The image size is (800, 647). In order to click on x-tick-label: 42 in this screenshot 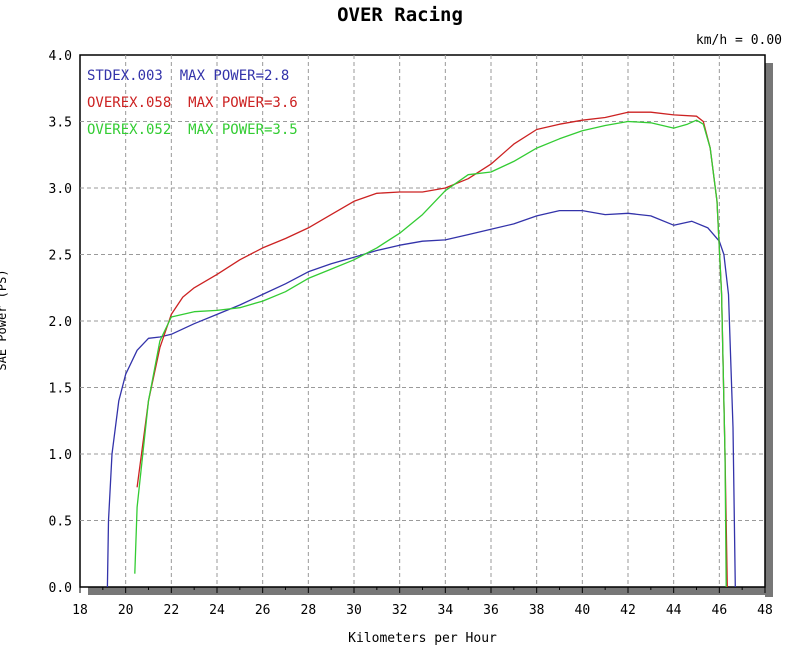, I will do `click(628, 610)`.